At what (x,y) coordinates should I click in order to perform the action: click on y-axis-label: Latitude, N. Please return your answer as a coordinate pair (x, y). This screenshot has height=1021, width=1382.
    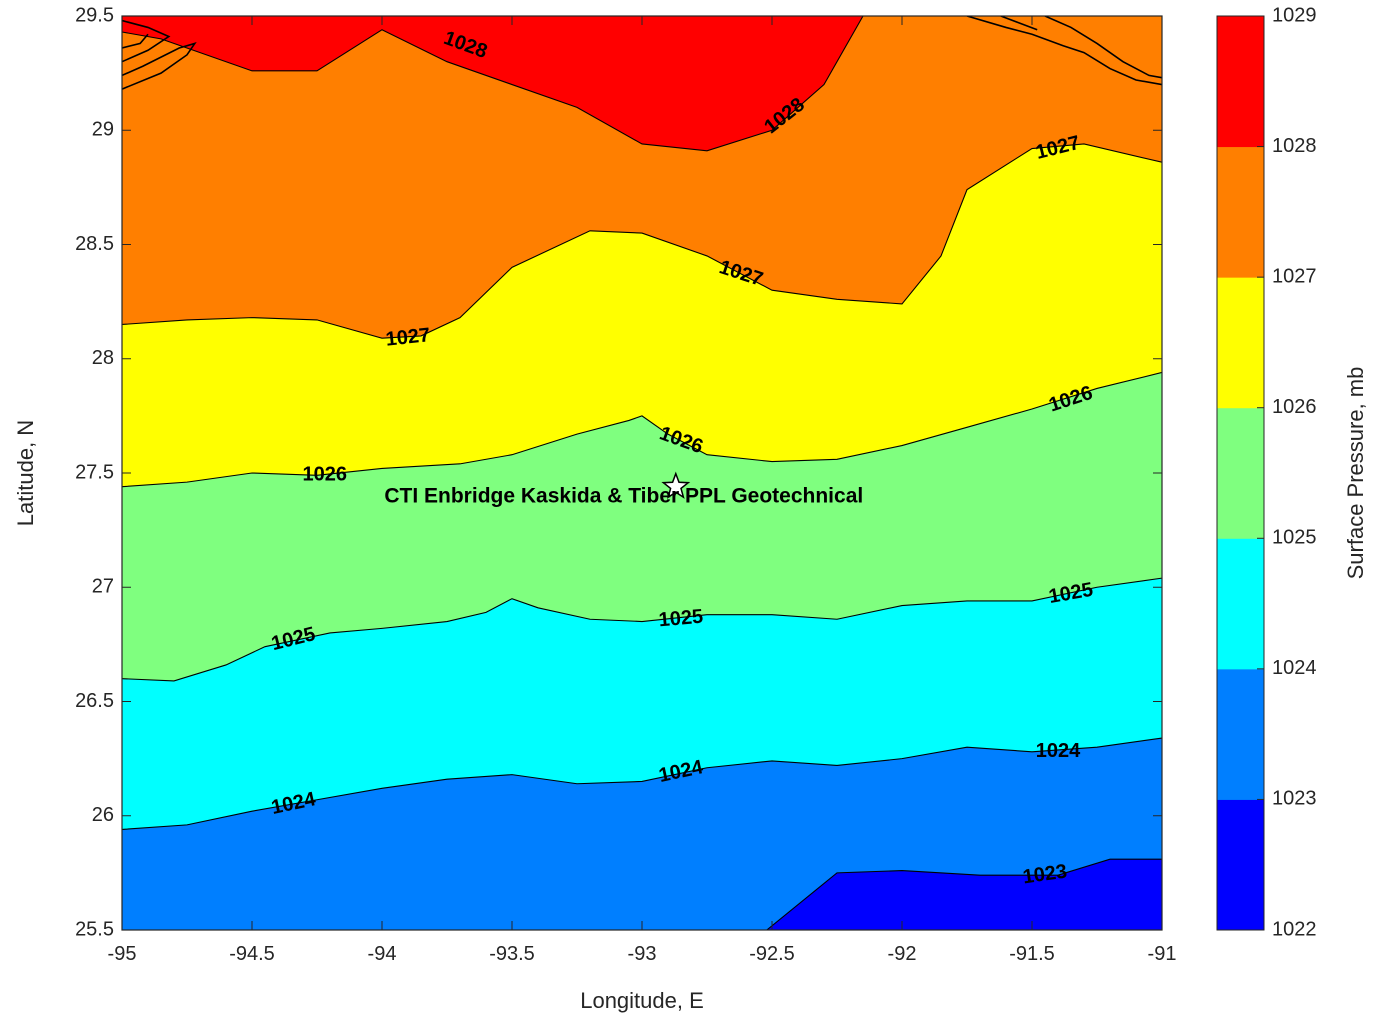
    Looking at the image, I should click on (25, 473).